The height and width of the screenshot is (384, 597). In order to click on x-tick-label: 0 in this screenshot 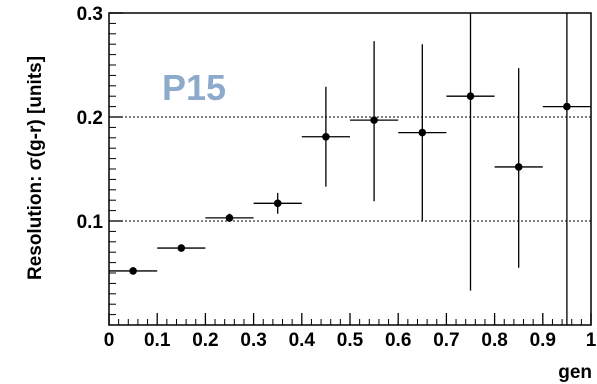, I will do `click(109, 340)`.